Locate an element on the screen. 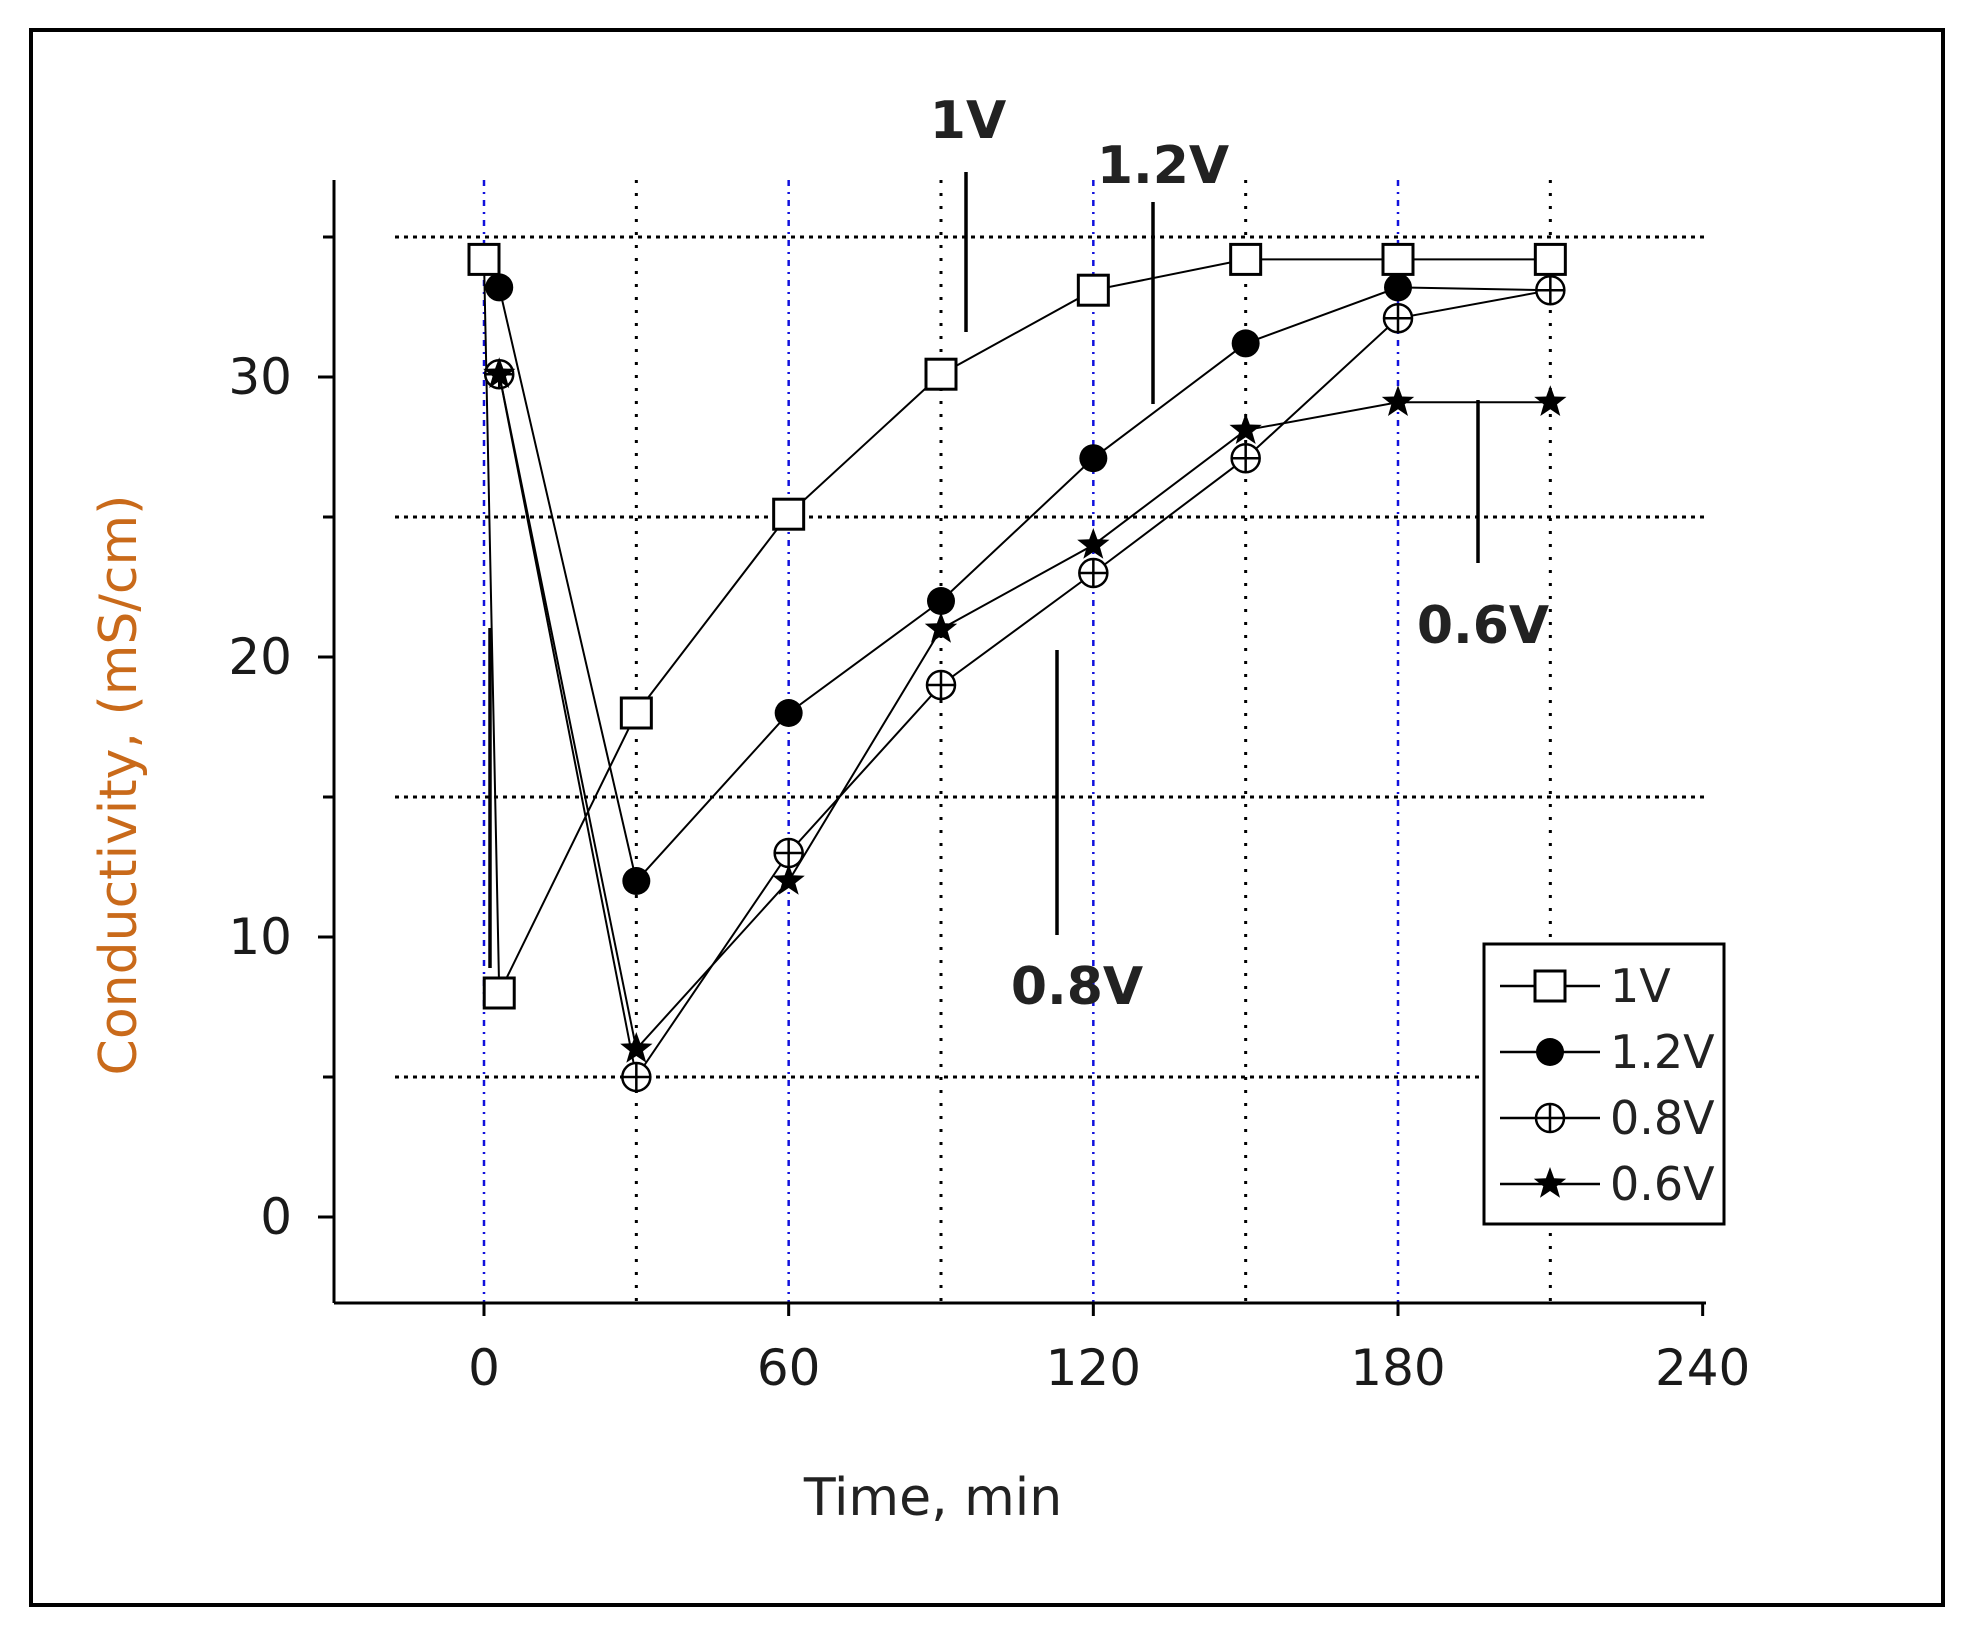  y-tick-label: 10 is located at coordinates (260, 937).